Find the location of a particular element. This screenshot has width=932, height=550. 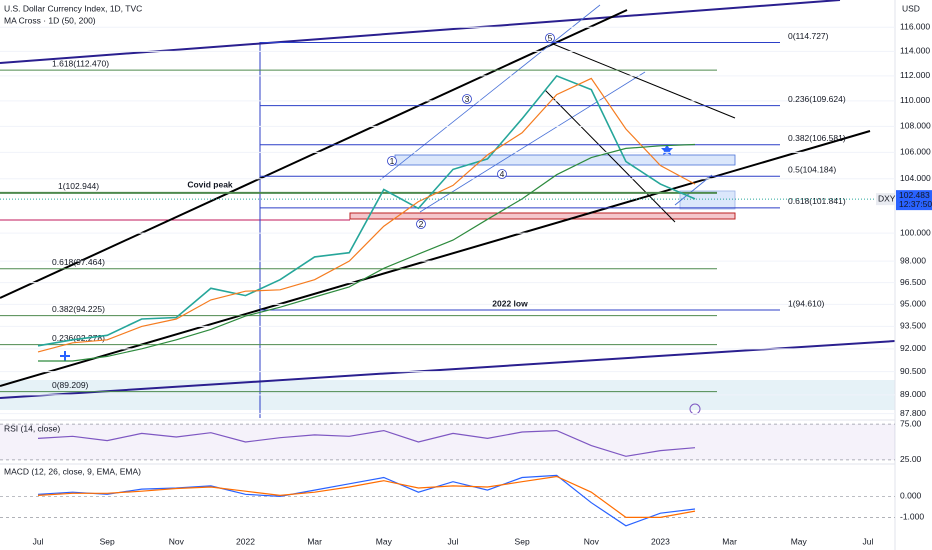

y-tick-label: 110.000 is located at coordinates (915, 100).